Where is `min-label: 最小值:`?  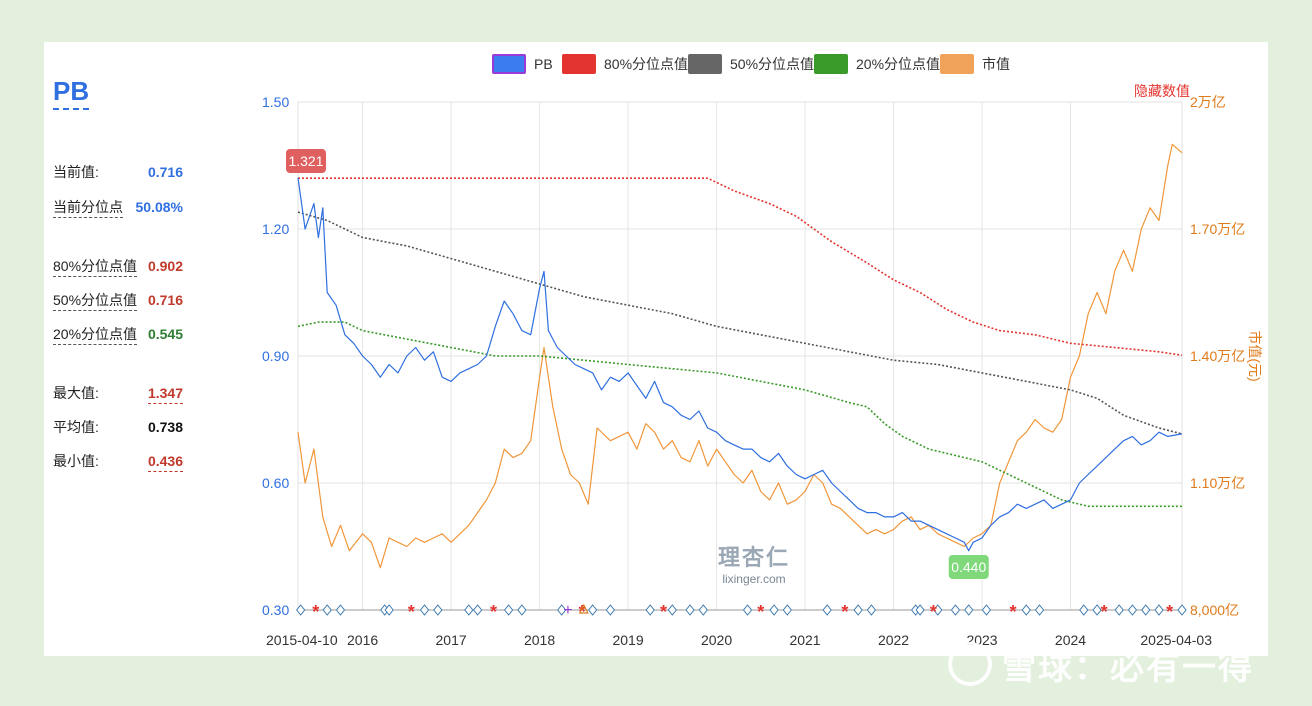
min-label: 最小值: is located at coordinates (76, 461).